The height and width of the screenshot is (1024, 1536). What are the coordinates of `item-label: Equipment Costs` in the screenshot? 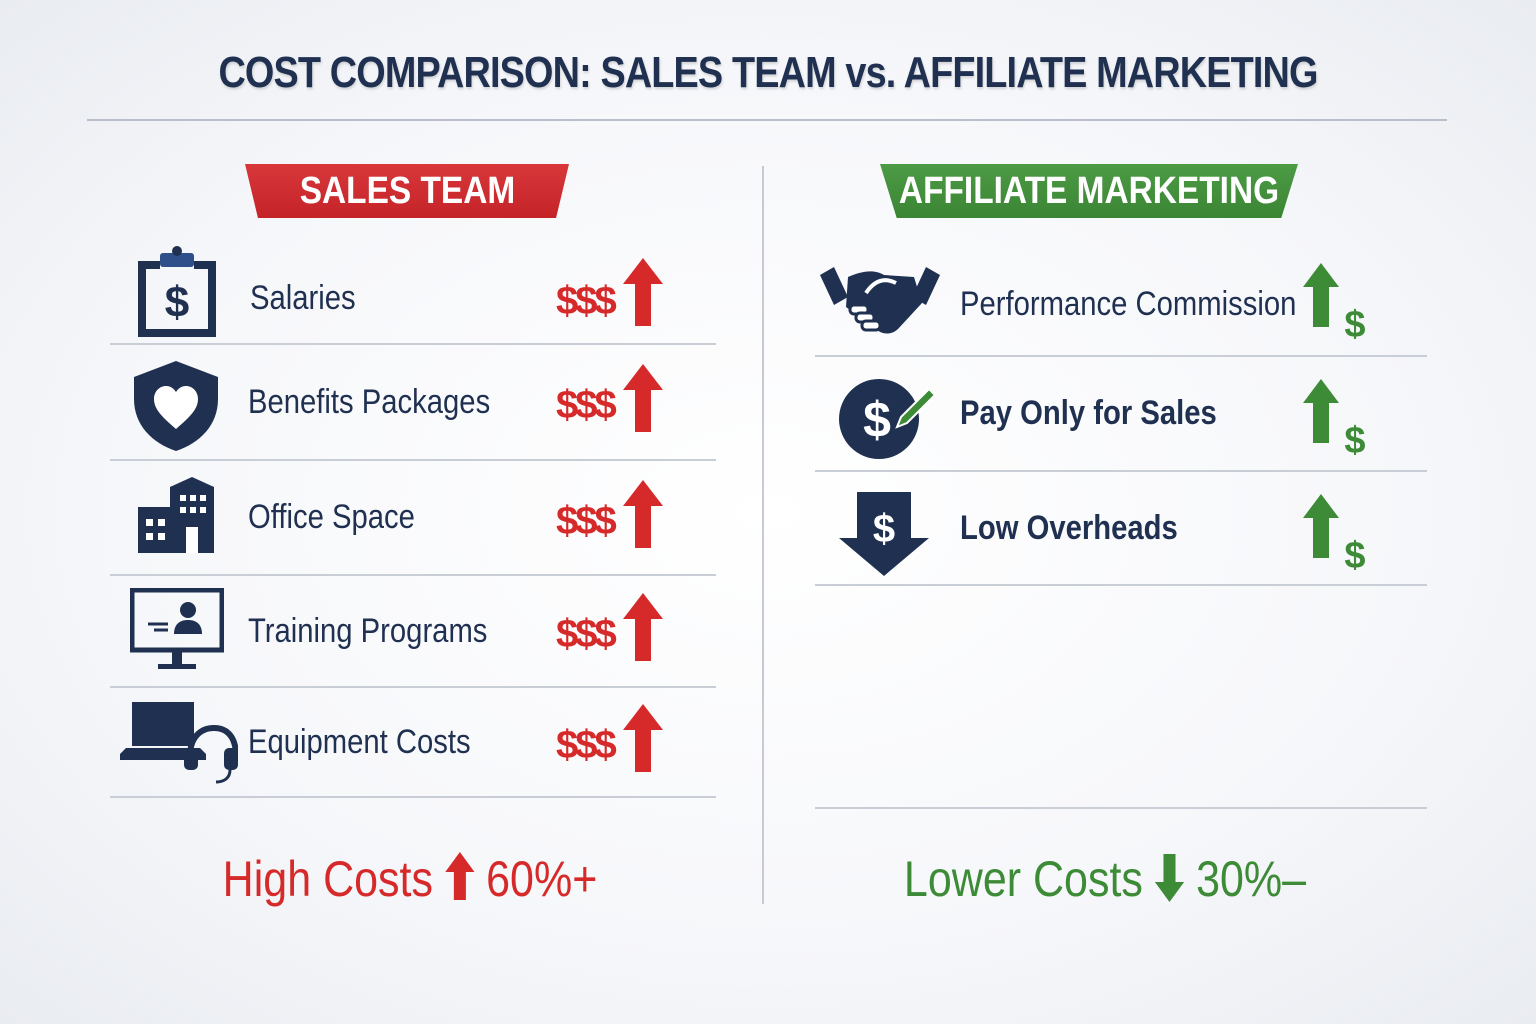 It's located at (359, 741).